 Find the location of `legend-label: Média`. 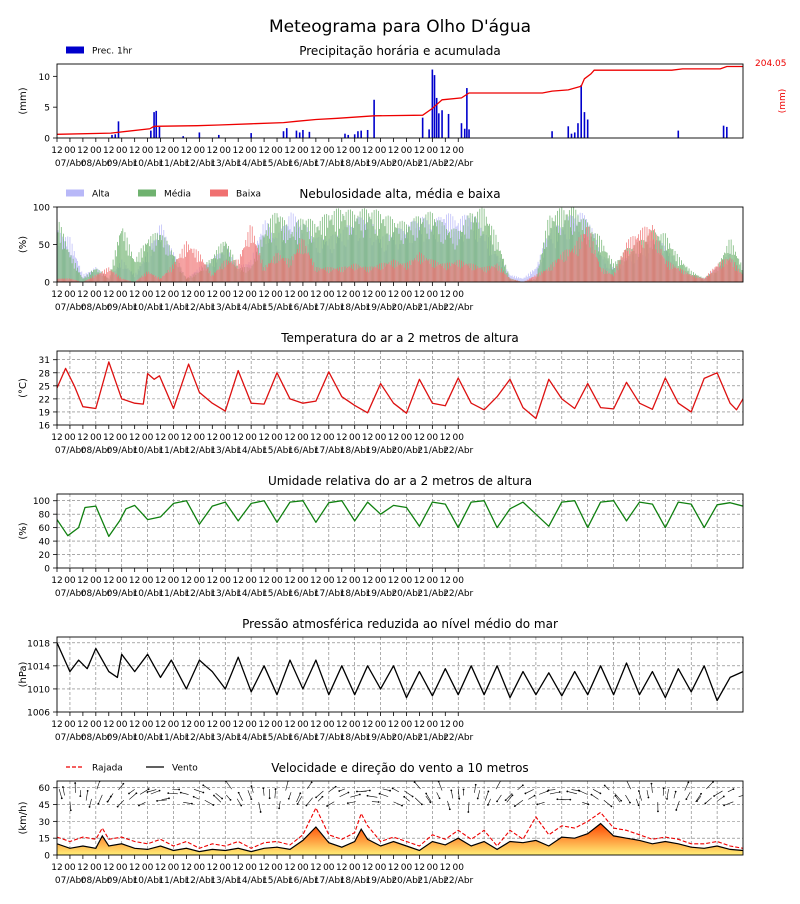

legend-label: Média is located at coordinates (177, 194).